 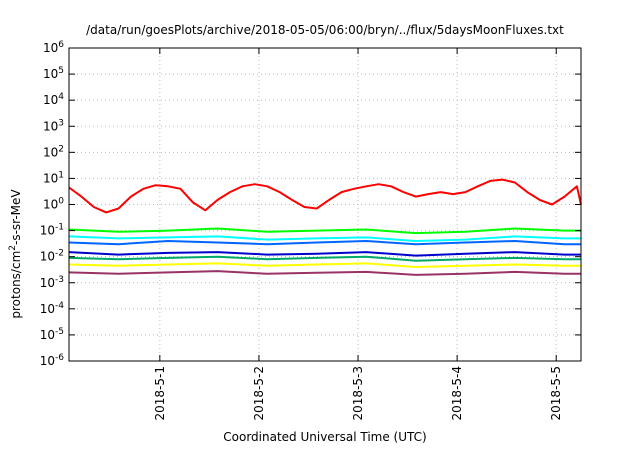 I want to click on y-tick-label: 10³, so click(x=53, y=125).